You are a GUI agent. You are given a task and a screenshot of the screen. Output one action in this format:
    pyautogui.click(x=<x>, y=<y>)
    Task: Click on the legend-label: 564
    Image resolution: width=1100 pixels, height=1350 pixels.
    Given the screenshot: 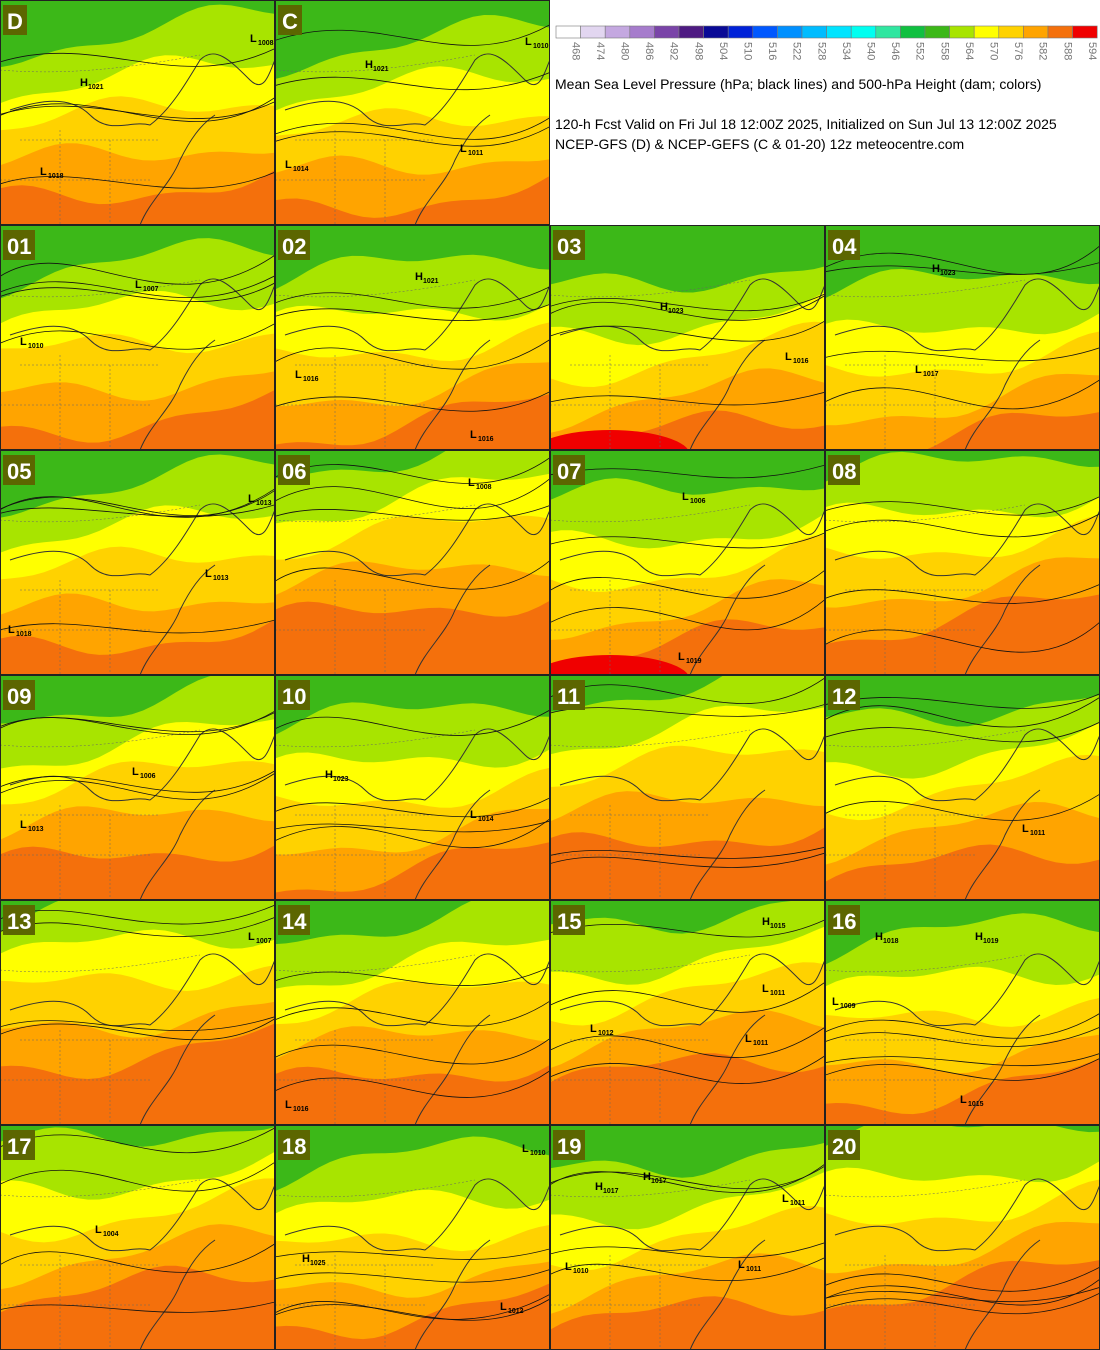 What is the action you would take?
    pyautogui.click(x=969, y=51)
    